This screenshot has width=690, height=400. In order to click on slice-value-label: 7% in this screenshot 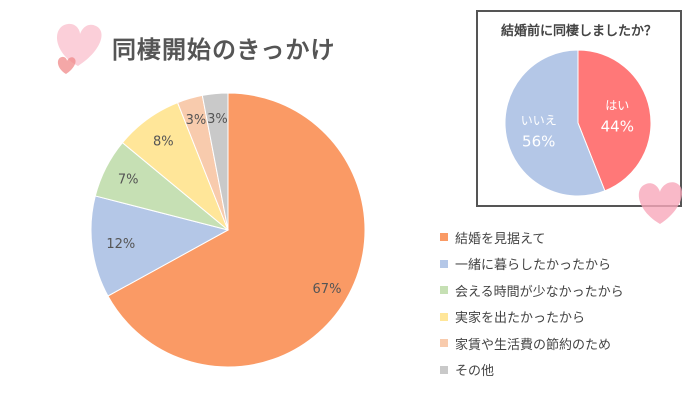, I will do `click(128, 180)`.